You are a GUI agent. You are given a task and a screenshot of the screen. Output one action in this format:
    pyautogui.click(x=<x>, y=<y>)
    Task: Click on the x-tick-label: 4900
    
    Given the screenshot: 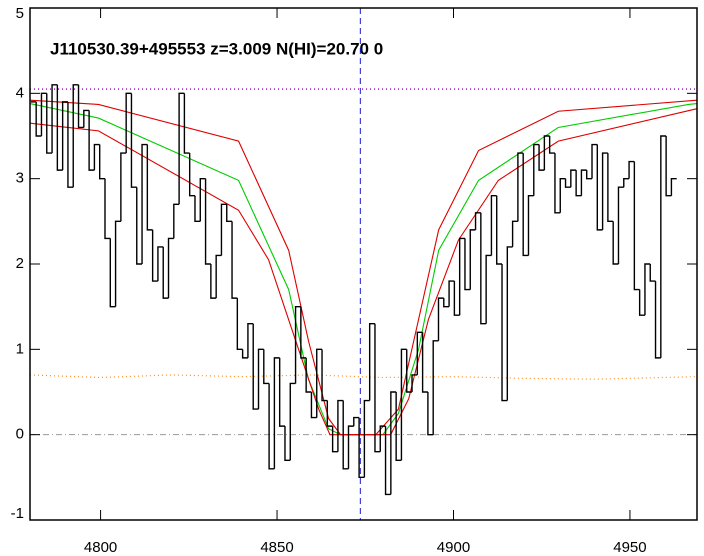 What is the action you would take?
    pyautogui.click(x=453, y=547)
    